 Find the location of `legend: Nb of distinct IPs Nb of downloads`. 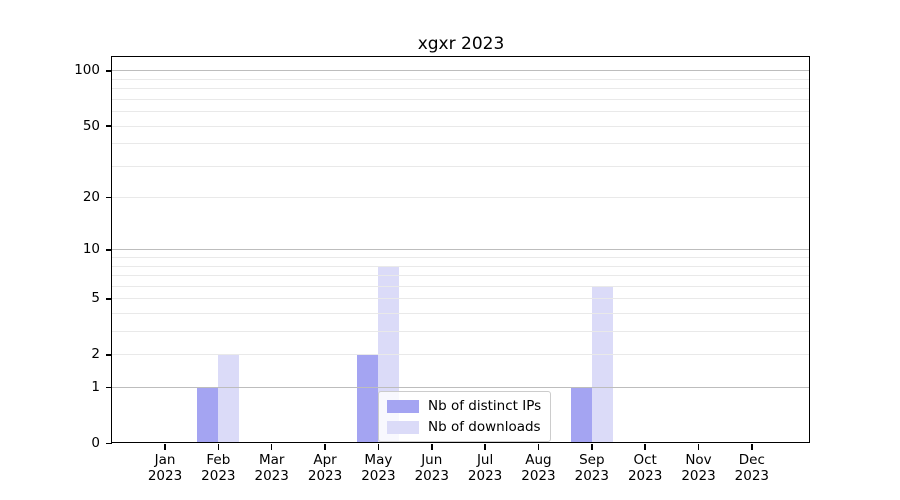

legend: Nb of distinct IPs Nb of downloads is located at coordinates (465, 416).